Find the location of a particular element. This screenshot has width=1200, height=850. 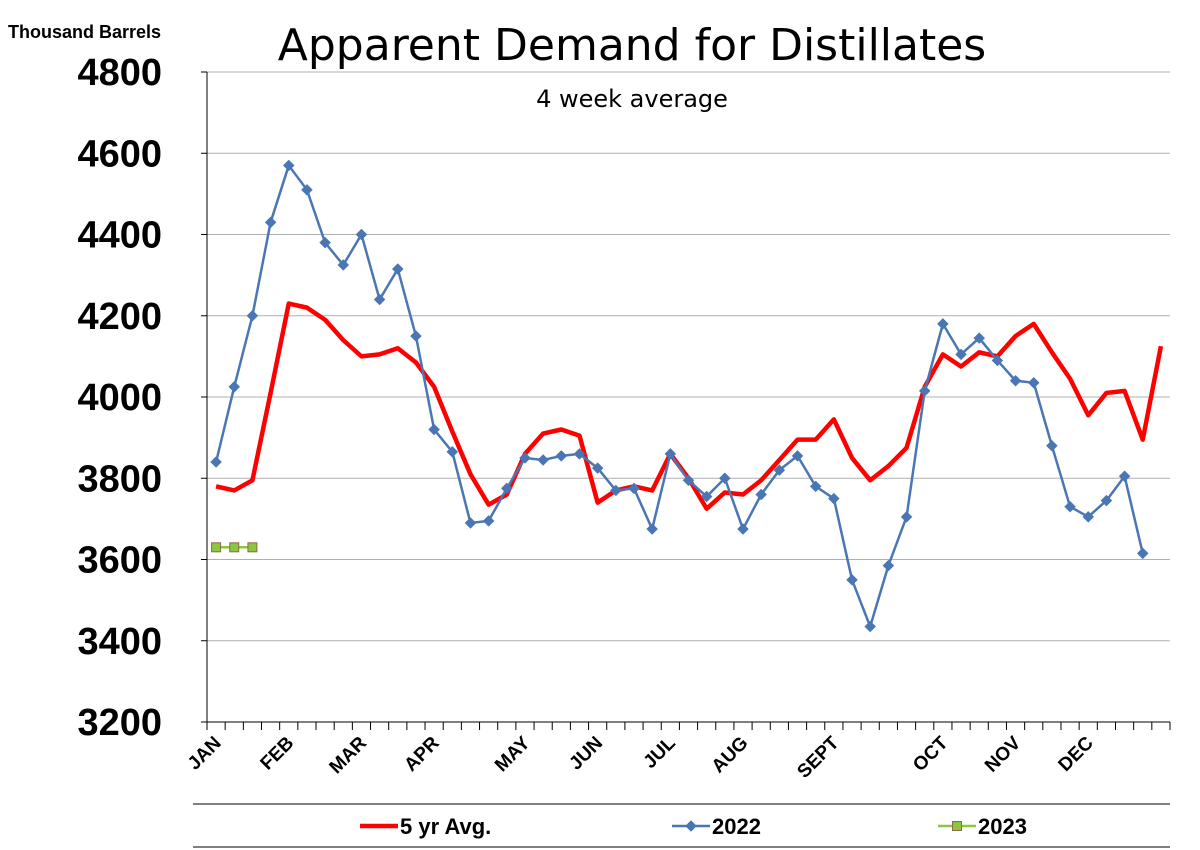

y-tick-label: 4200 is located at coordinates (119, 317).